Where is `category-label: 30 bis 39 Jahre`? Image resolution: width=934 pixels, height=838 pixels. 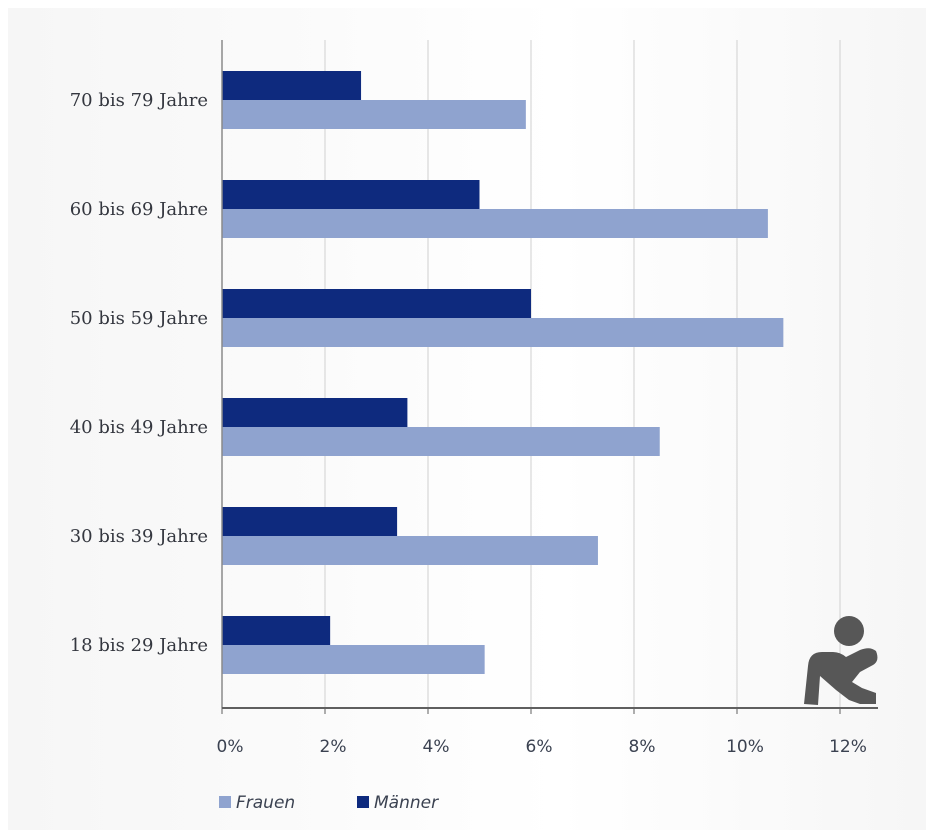
category-label: 30 bis 39 Jahre is located at coordinates (139, 536).